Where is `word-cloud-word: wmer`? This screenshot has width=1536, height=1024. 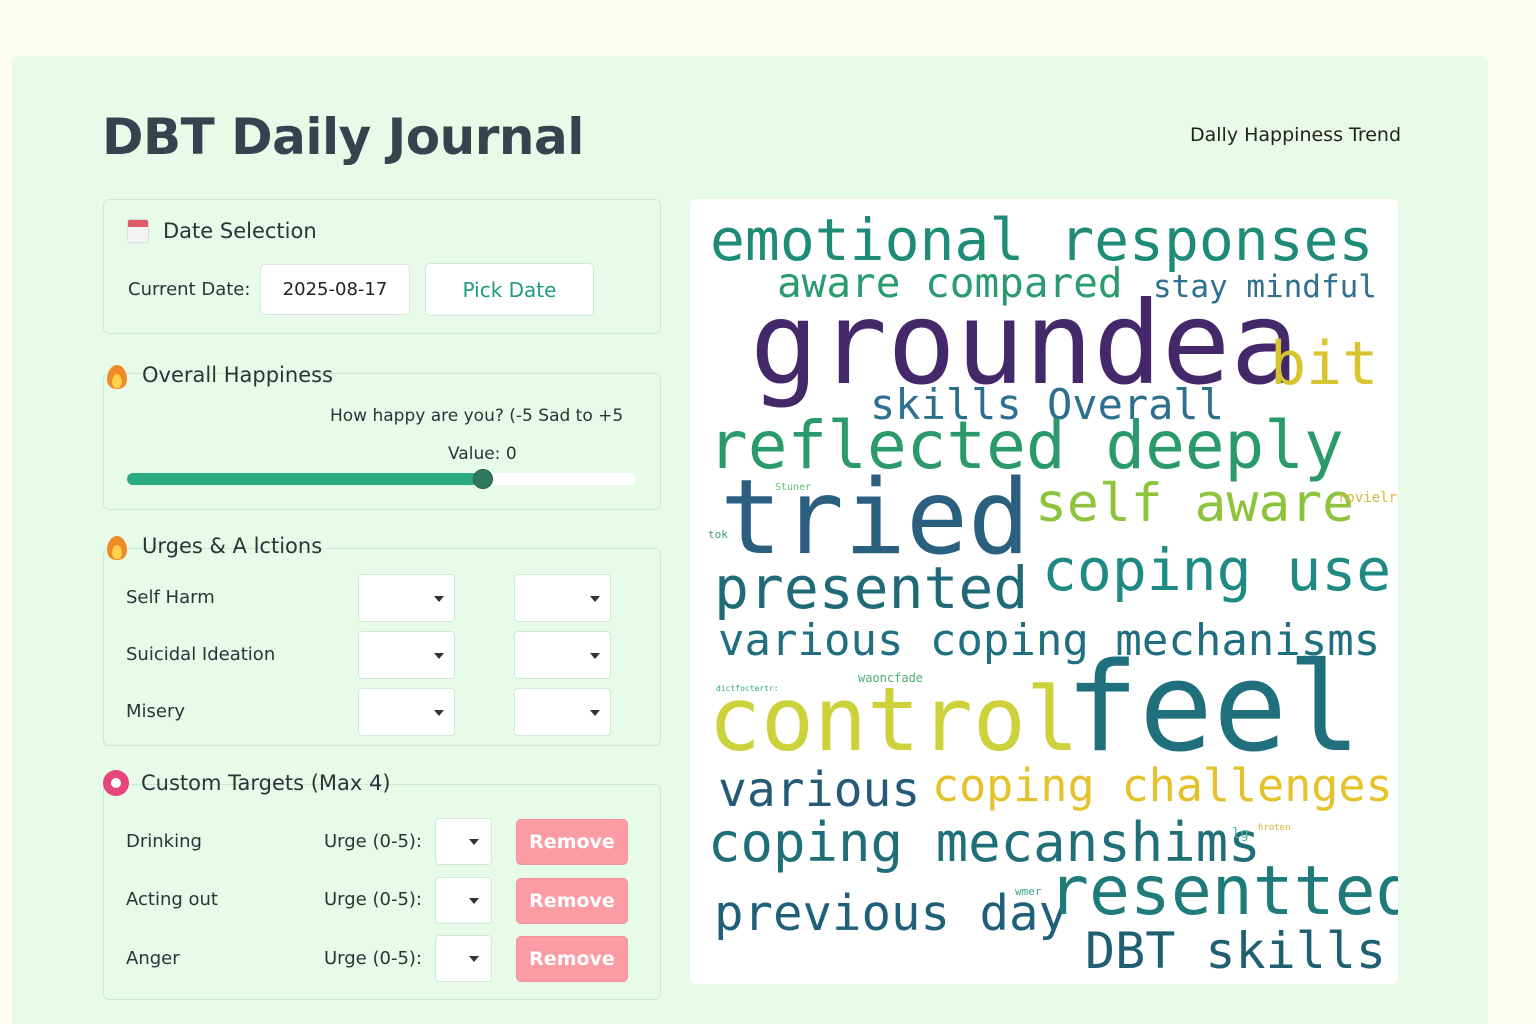
word-cloud-word: wmer is located at coordinates (1028, 891).